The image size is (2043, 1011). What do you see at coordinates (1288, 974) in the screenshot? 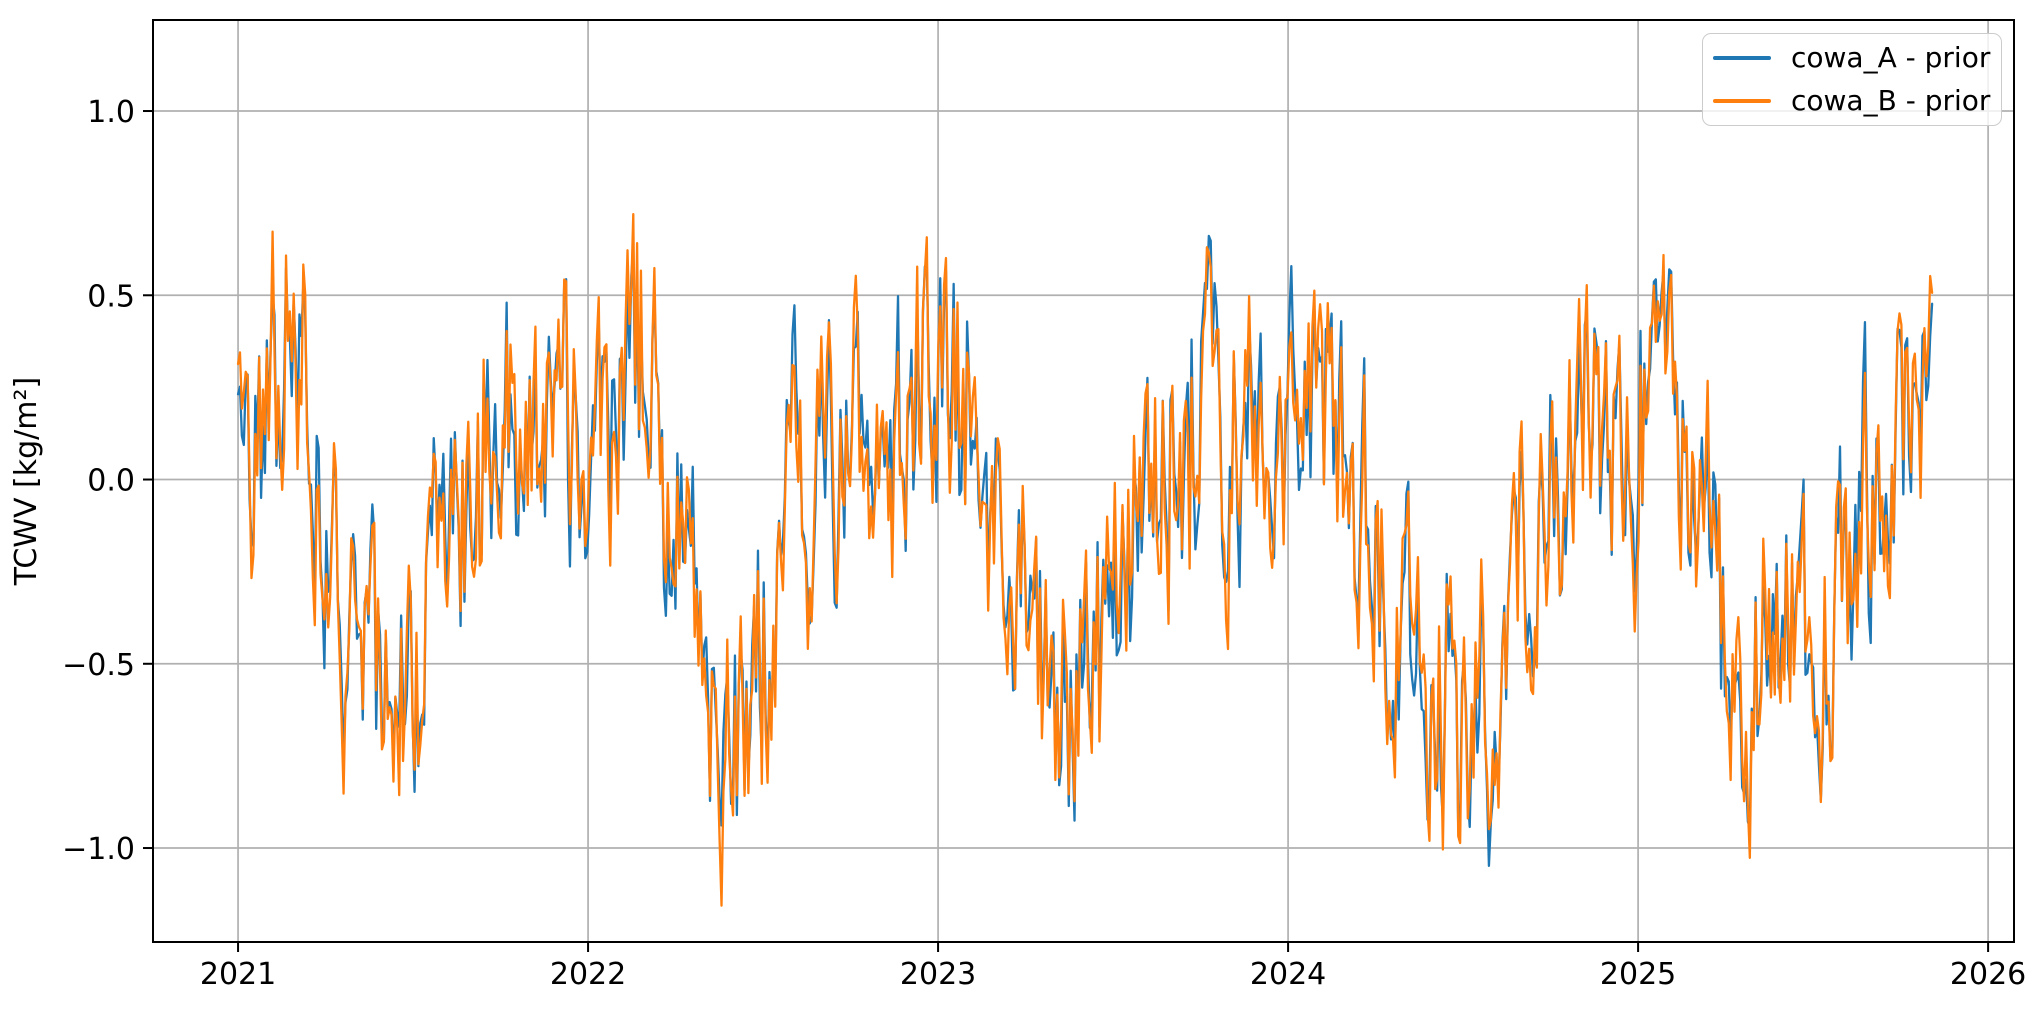
I see `x-tick-label: 2024` at bounding box center [1288, 974].